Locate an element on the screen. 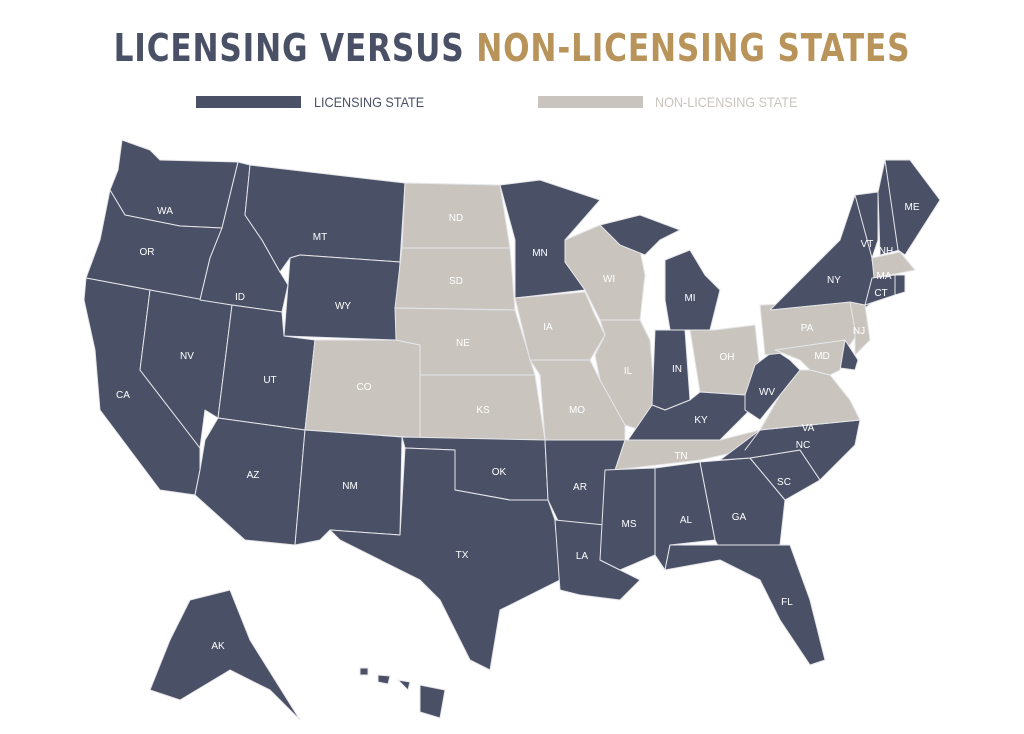 The height and width of the screenshot is (734, 1024). state-label-la: LA is located at coordinates (582, 556).